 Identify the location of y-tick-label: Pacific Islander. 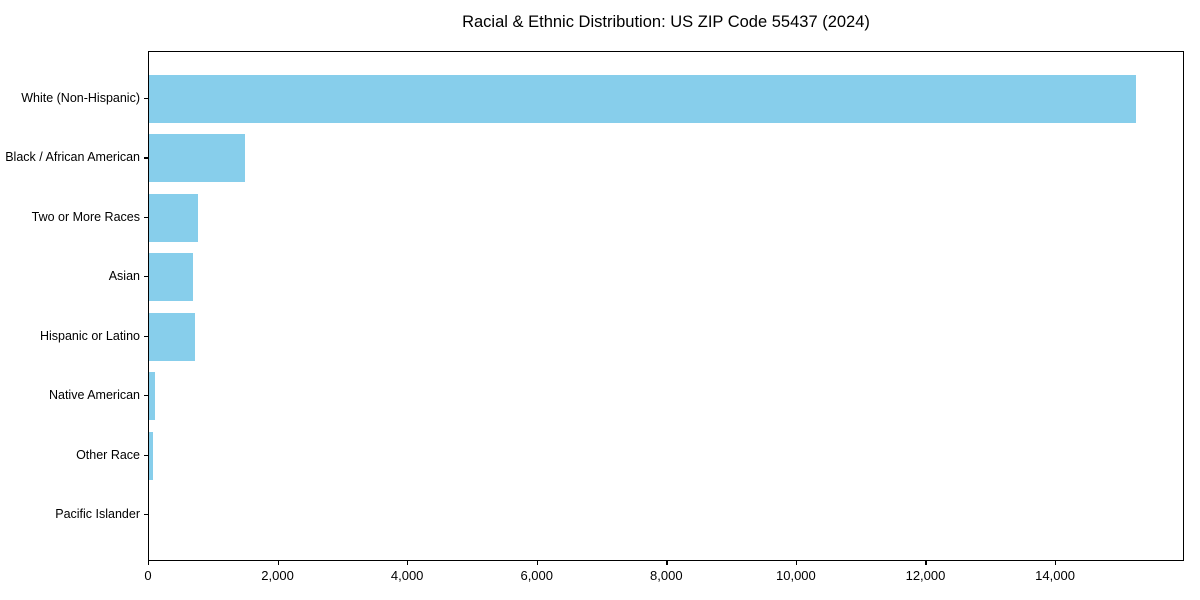
(97, 514).